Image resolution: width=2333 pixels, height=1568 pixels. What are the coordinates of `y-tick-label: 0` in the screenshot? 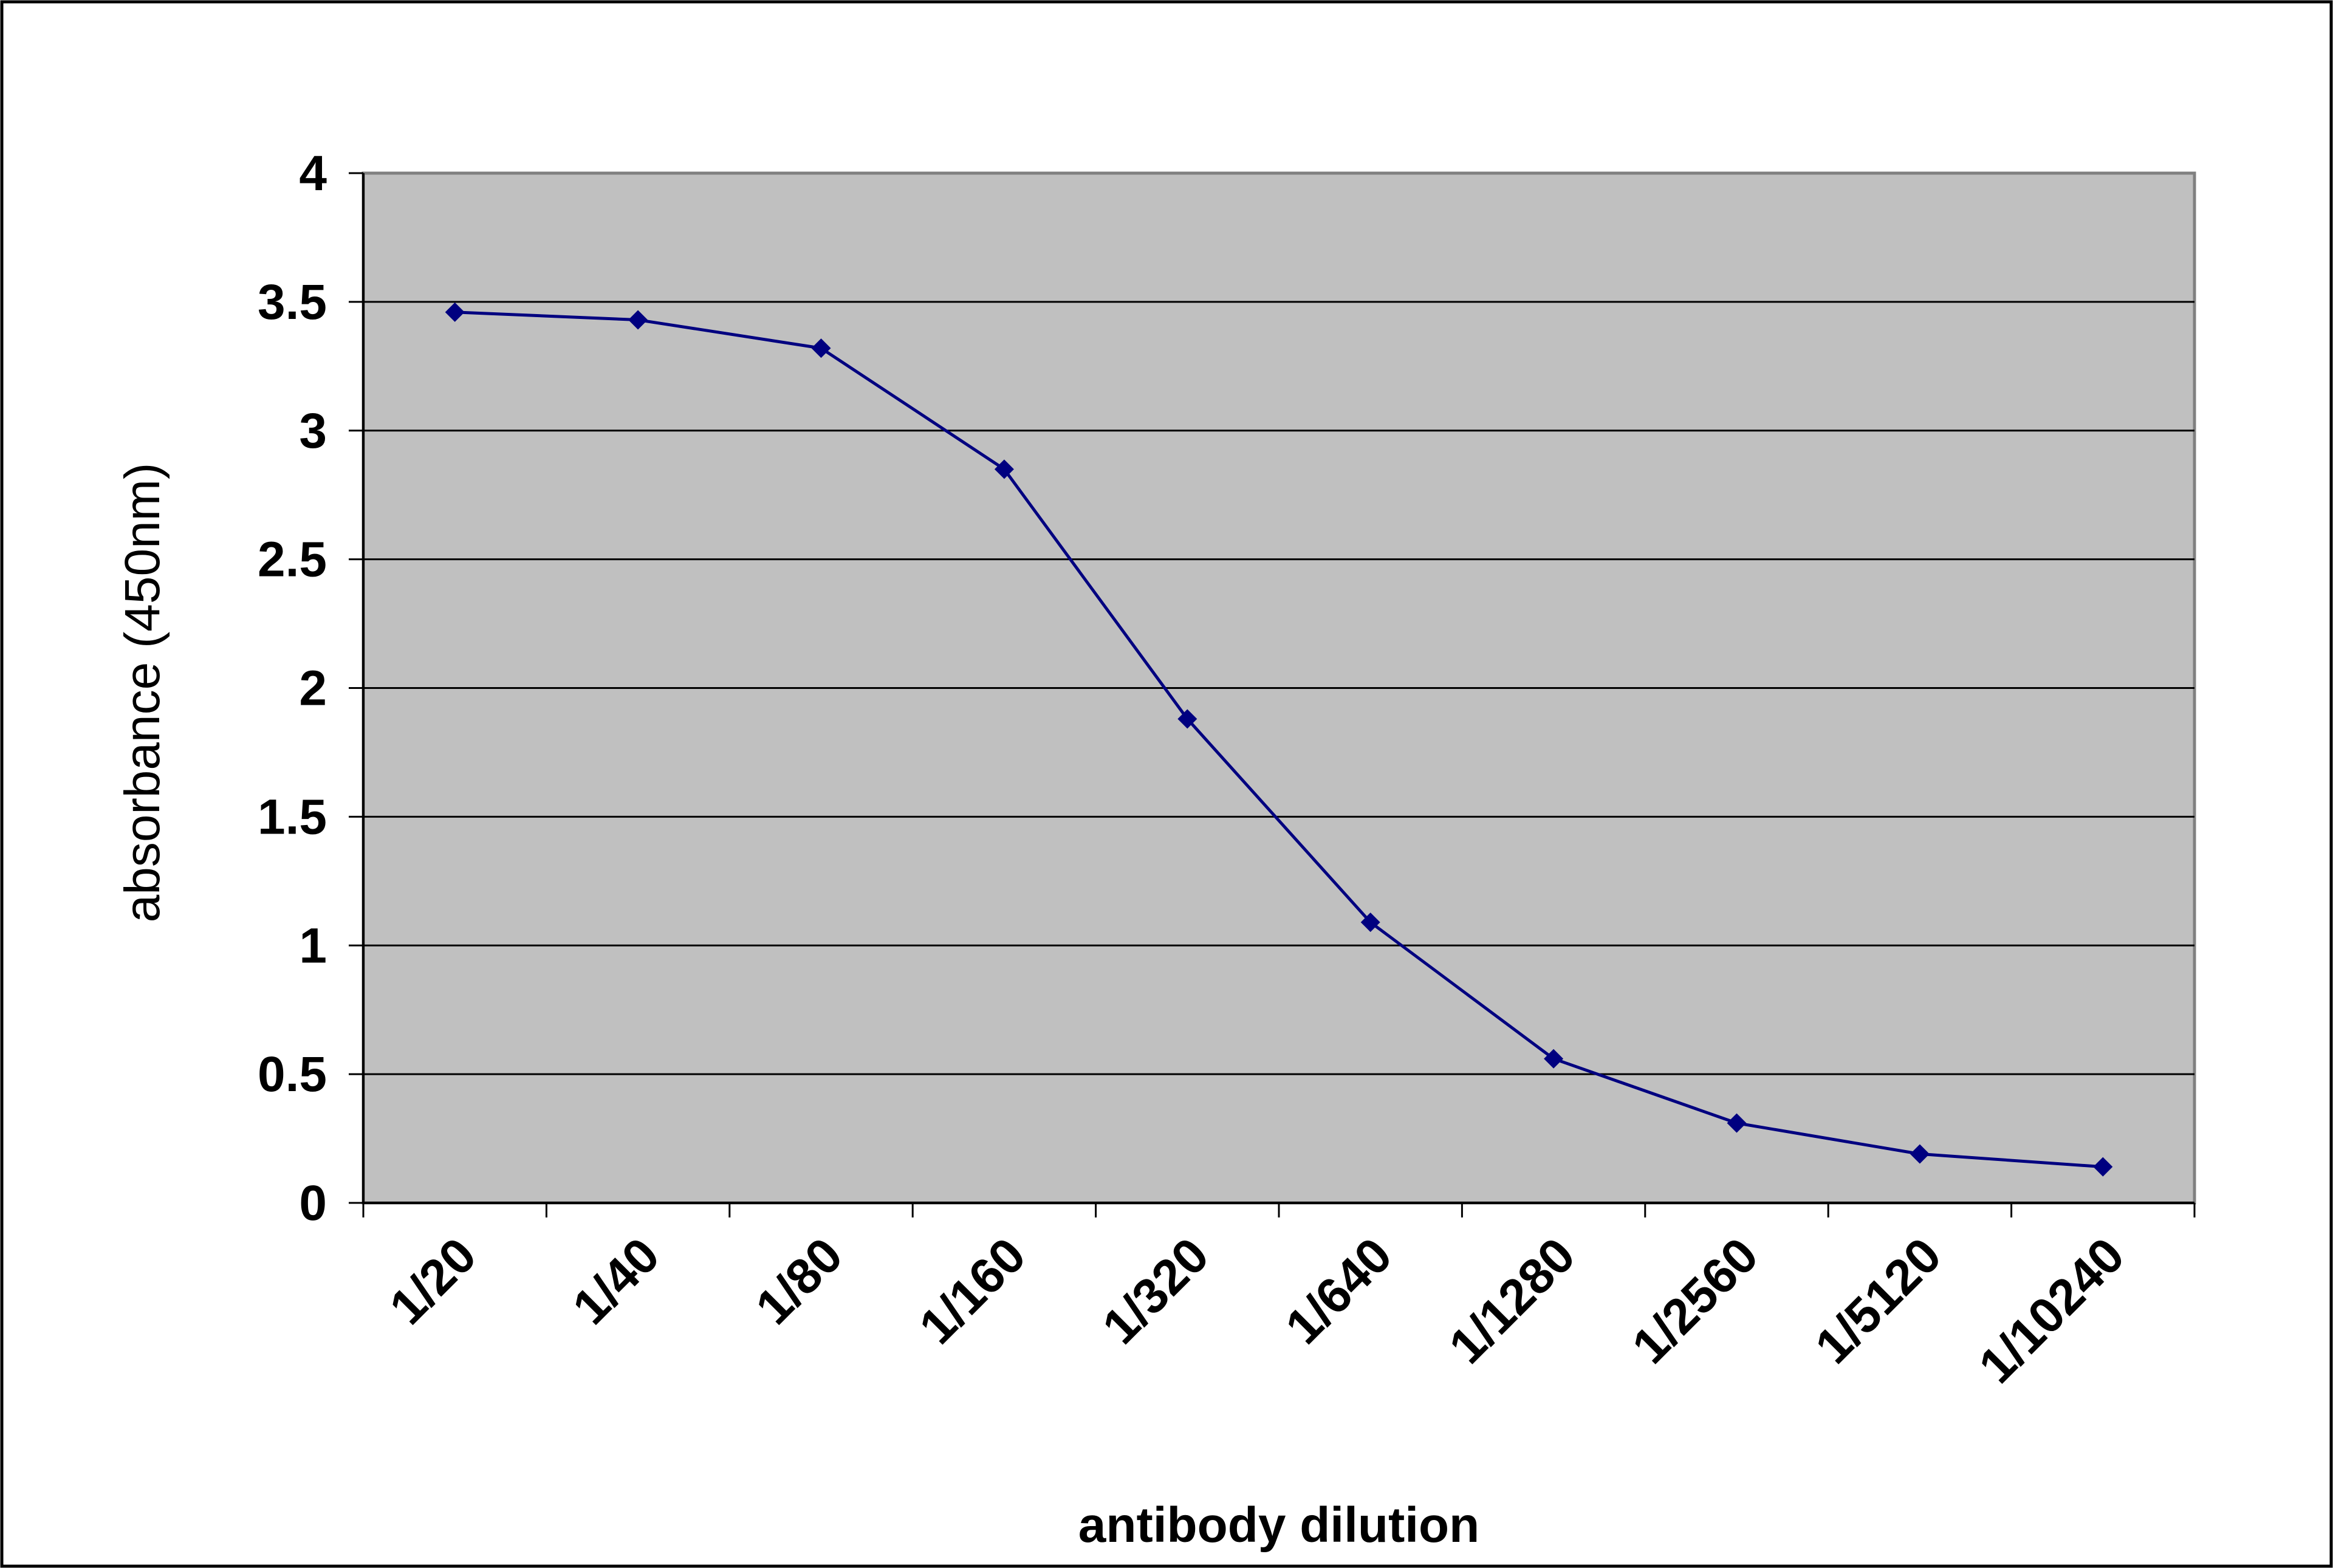 It's located at (313, 1204).